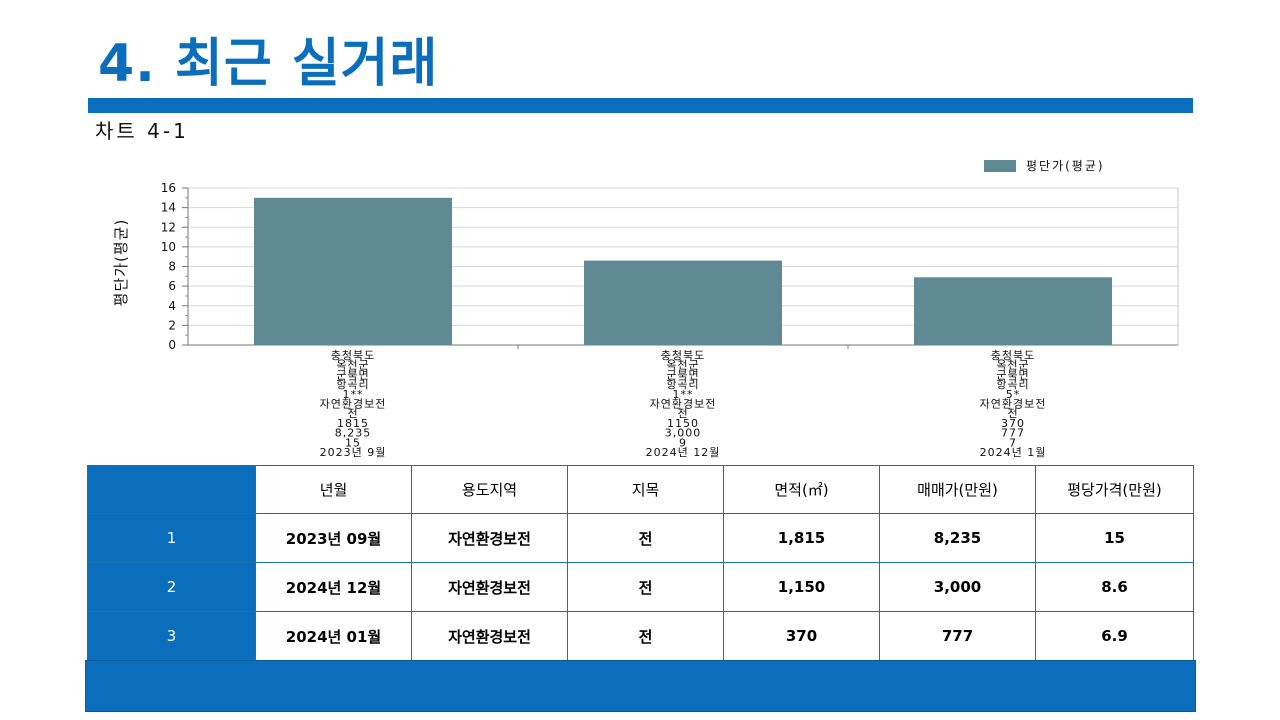 Image resolution: width=1280 pixels, height=720 pixels. Describe the element at coordinates (1000, 166) in the screenshot. I see `legend-swatch` at that location.